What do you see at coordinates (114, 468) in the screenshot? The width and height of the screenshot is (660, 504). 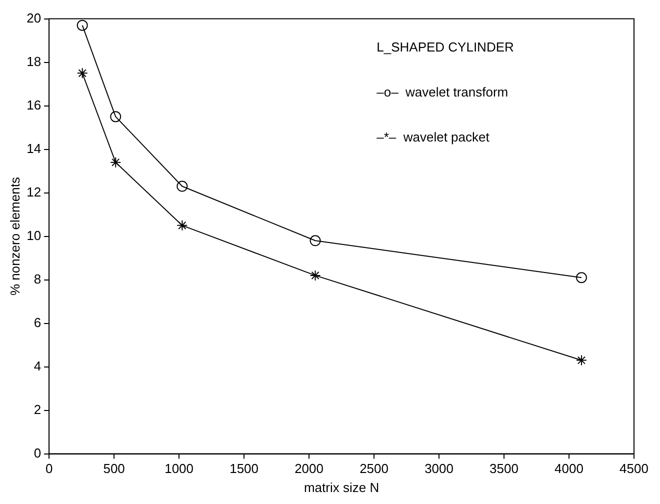 I see `x-tick-label: 500` at bounding box center [114, 468].